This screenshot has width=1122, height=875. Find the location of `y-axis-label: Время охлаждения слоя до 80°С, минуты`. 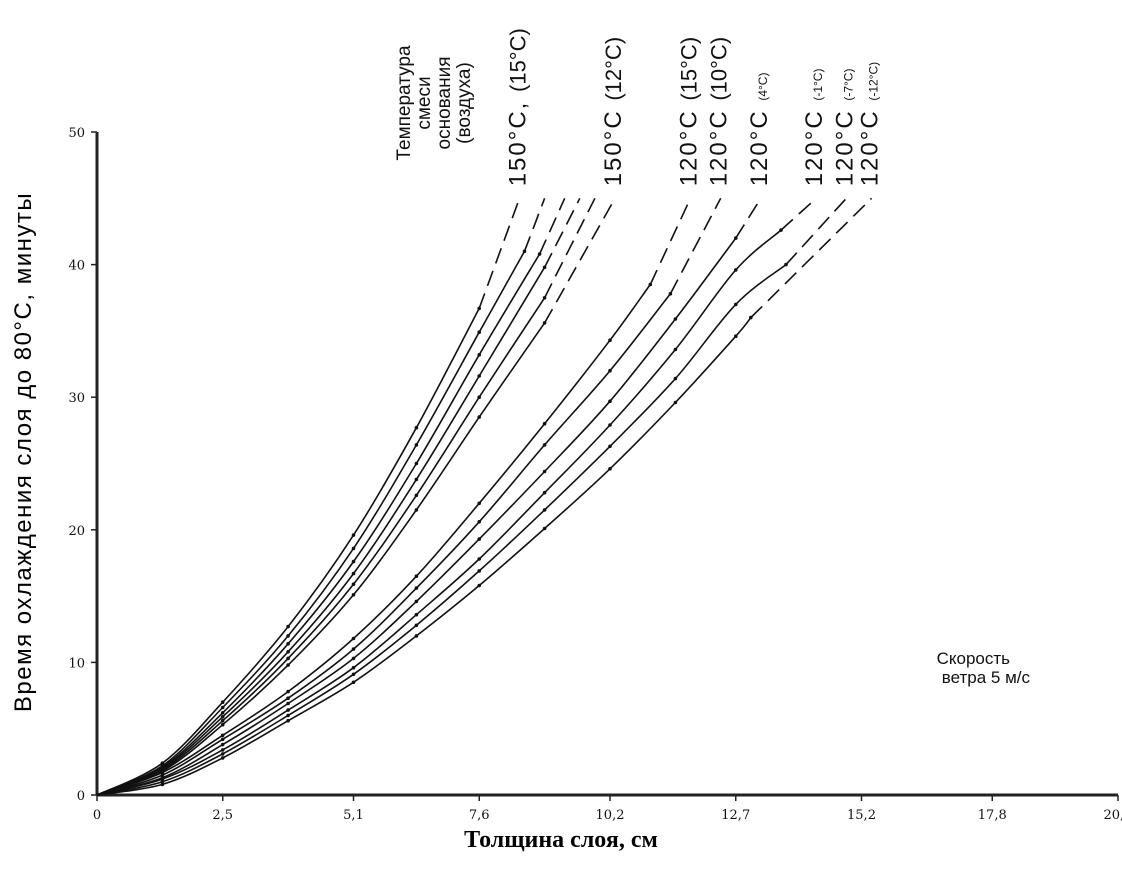

y-axis-label: Время охлаждения слоя до 80°С, минуты is located at coordinates (23, 452).